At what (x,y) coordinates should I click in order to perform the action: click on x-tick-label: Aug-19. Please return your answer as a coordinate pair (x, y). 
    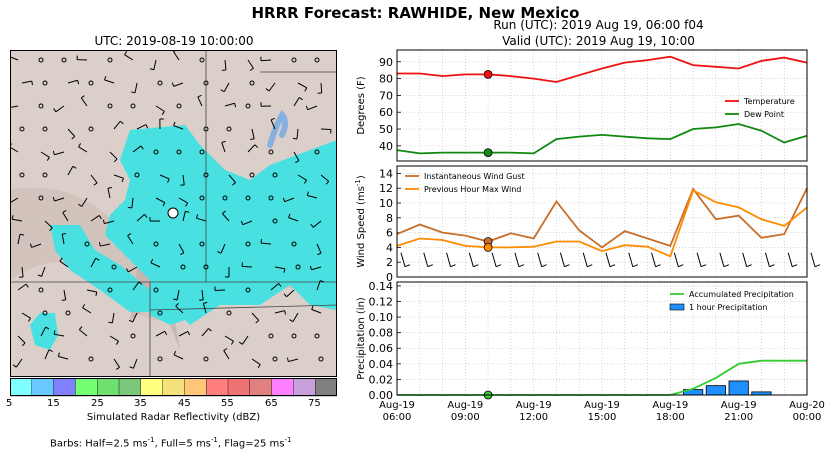
    Looking at the image, I should click on (397, 405).